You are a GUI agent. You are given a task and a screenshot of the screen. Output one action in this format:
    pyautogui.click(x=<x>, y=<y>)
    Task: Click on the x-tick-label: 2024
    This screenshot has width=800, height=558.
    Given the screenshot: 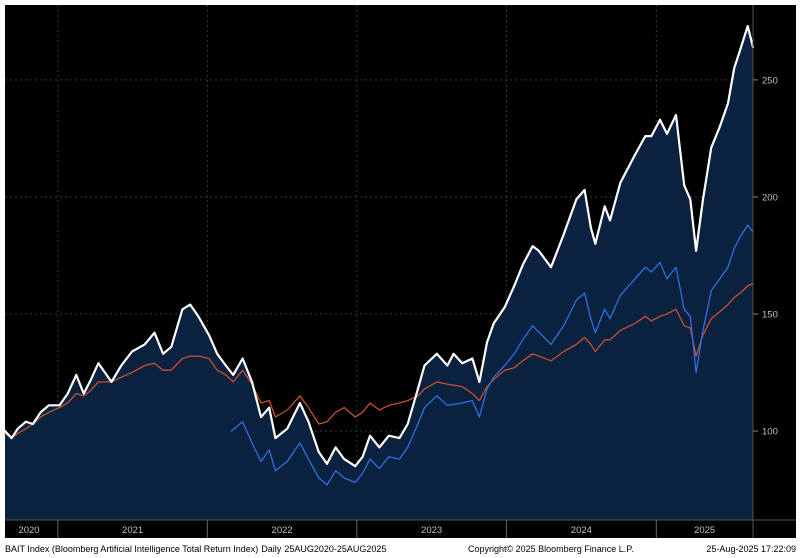 What is the action you would take?
    pyautogui.click(x=581, y=530)
    